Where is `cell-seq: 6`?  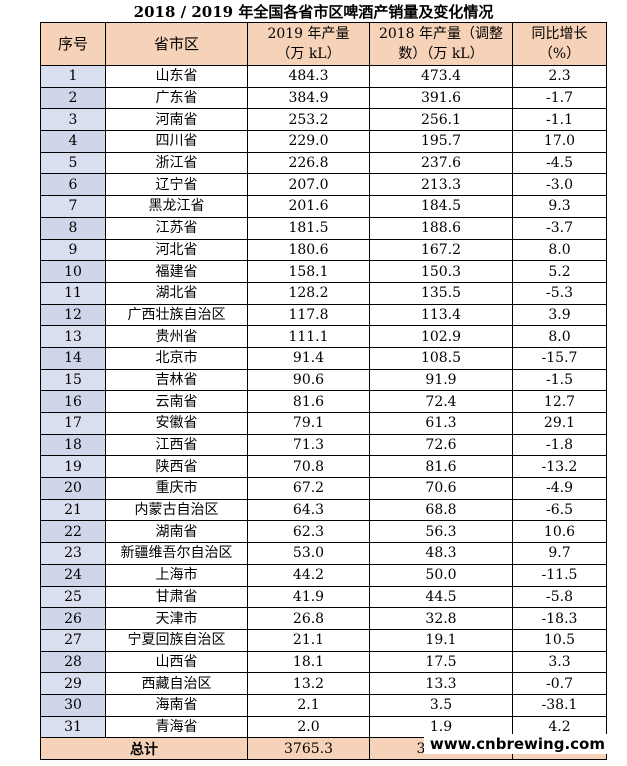
cell-seq: 6 is located at coordinates (73, 185).